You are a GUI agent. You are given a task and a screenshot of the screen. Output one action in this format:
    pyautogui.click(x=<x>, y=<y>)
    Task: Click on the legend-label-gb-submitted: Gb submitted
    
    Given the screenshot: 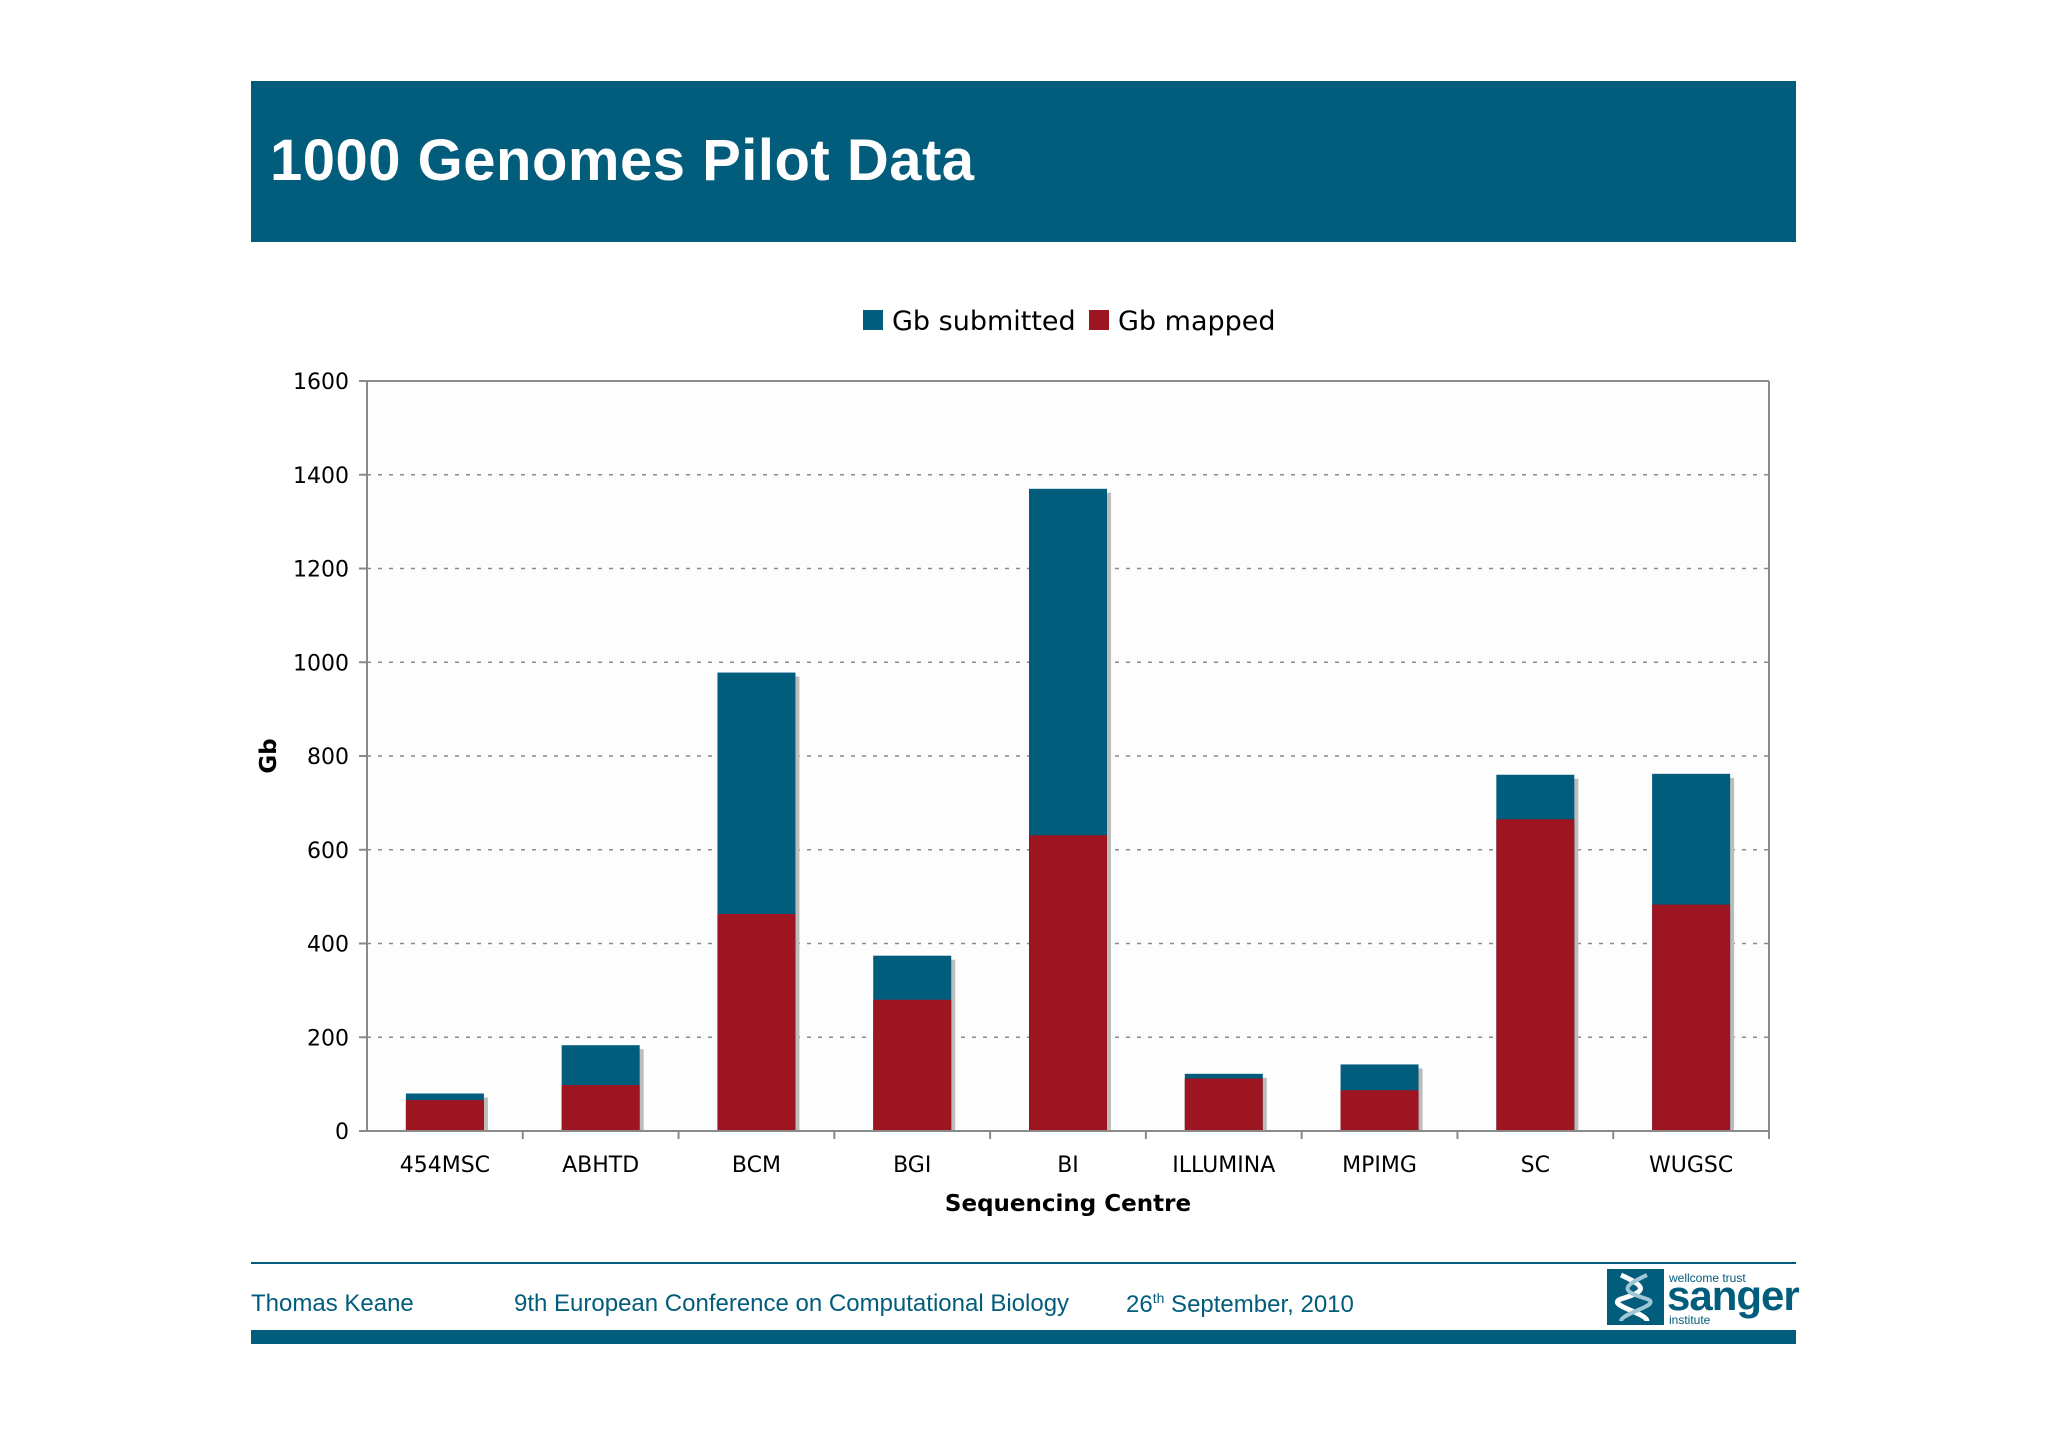 What is the action you would take?
    pyautogui.click(x=984, y=321)
    